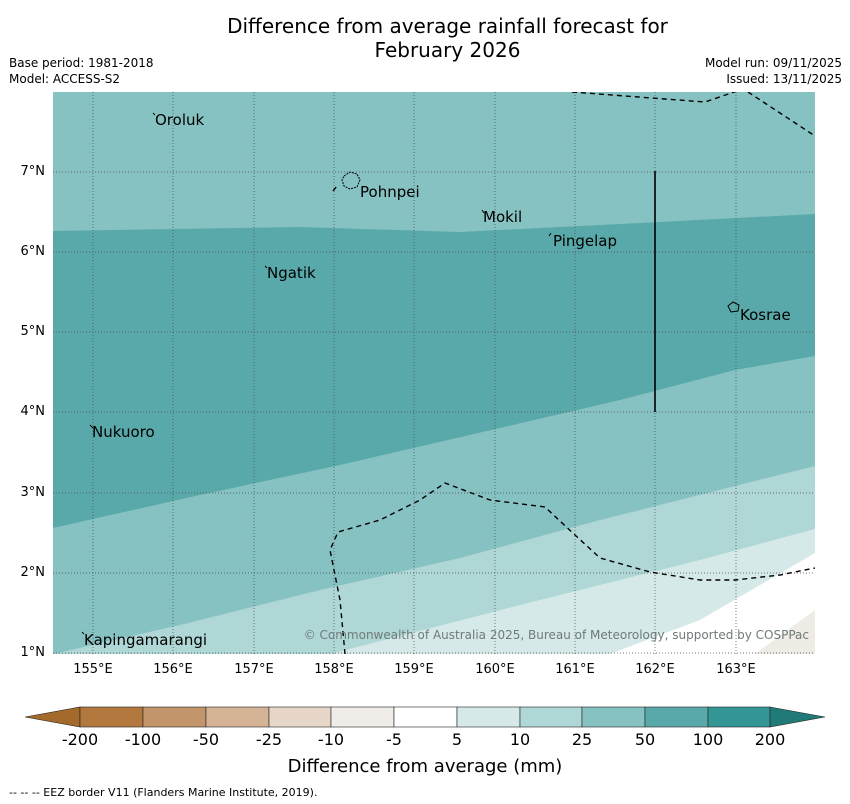 The height and width of the screenshot is (804, 850). I want to click on lon-tick-160: 160°E, so click(495, 669).